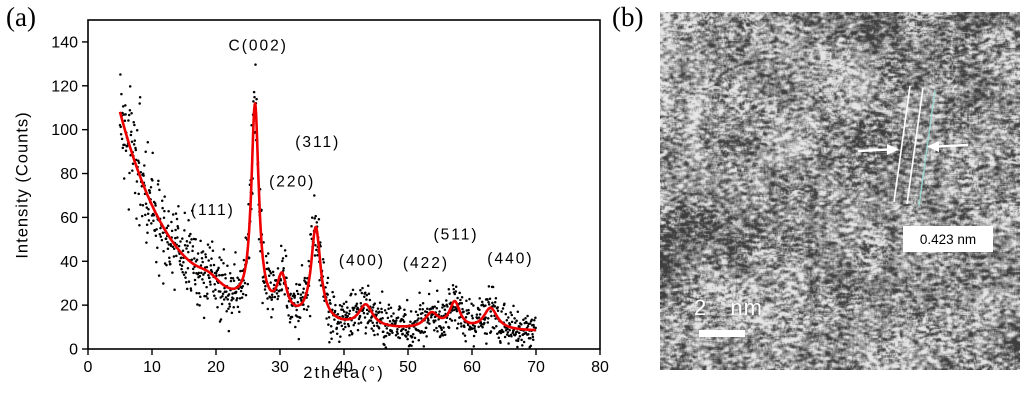 The image size is (1024, 403). What do you see at coordinates (426, 263) in the screenshot?
I see `svg-text: (422)` at bounding box center [426, 263].